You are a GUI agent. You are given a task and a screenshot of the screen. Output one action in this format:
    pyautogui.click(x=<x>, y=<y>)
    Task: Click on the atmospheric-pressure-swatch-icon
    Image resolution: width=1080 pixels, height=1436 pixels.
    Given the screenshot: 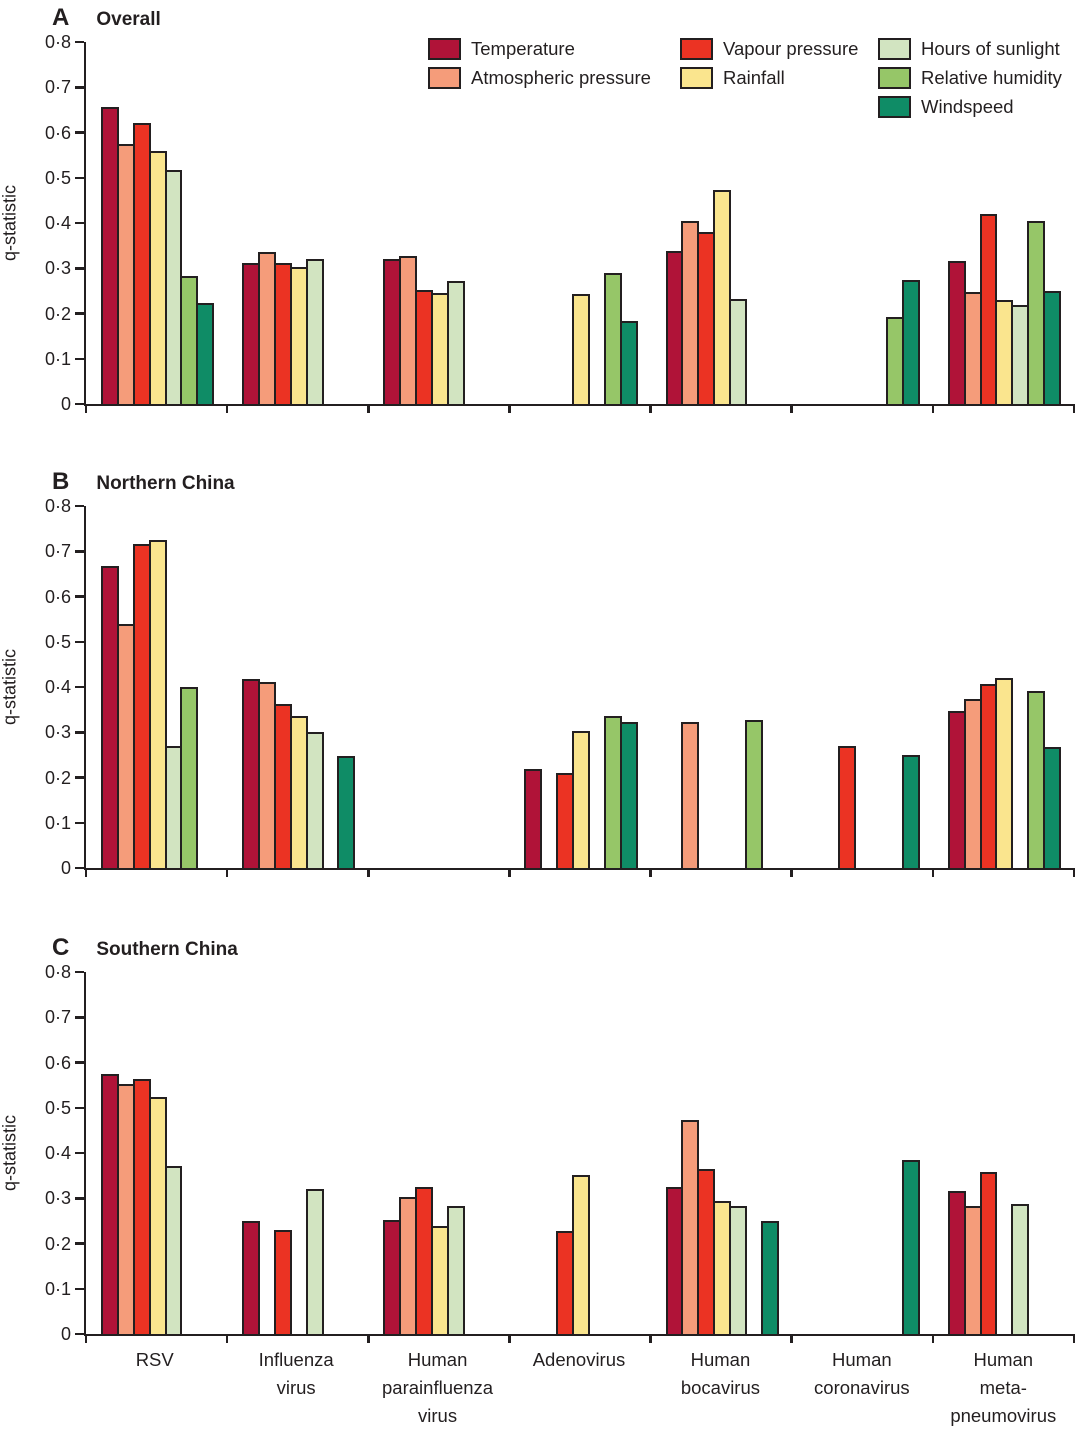 What is the action you would take?
    pyautogui.click(x=444, y=77)
    